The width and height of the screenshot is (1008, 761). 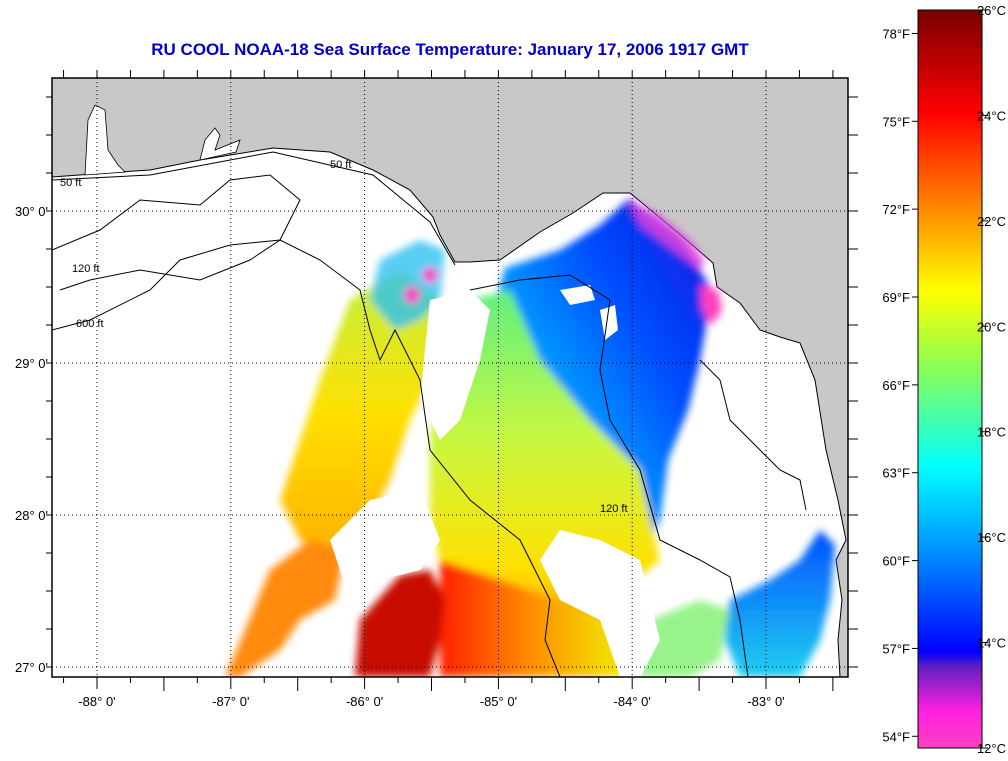 What do you see at coordinates (991, 326) in the screenshot?
I see `colorbar-label-celsius: 20°C` at bounding box center [991, 326].